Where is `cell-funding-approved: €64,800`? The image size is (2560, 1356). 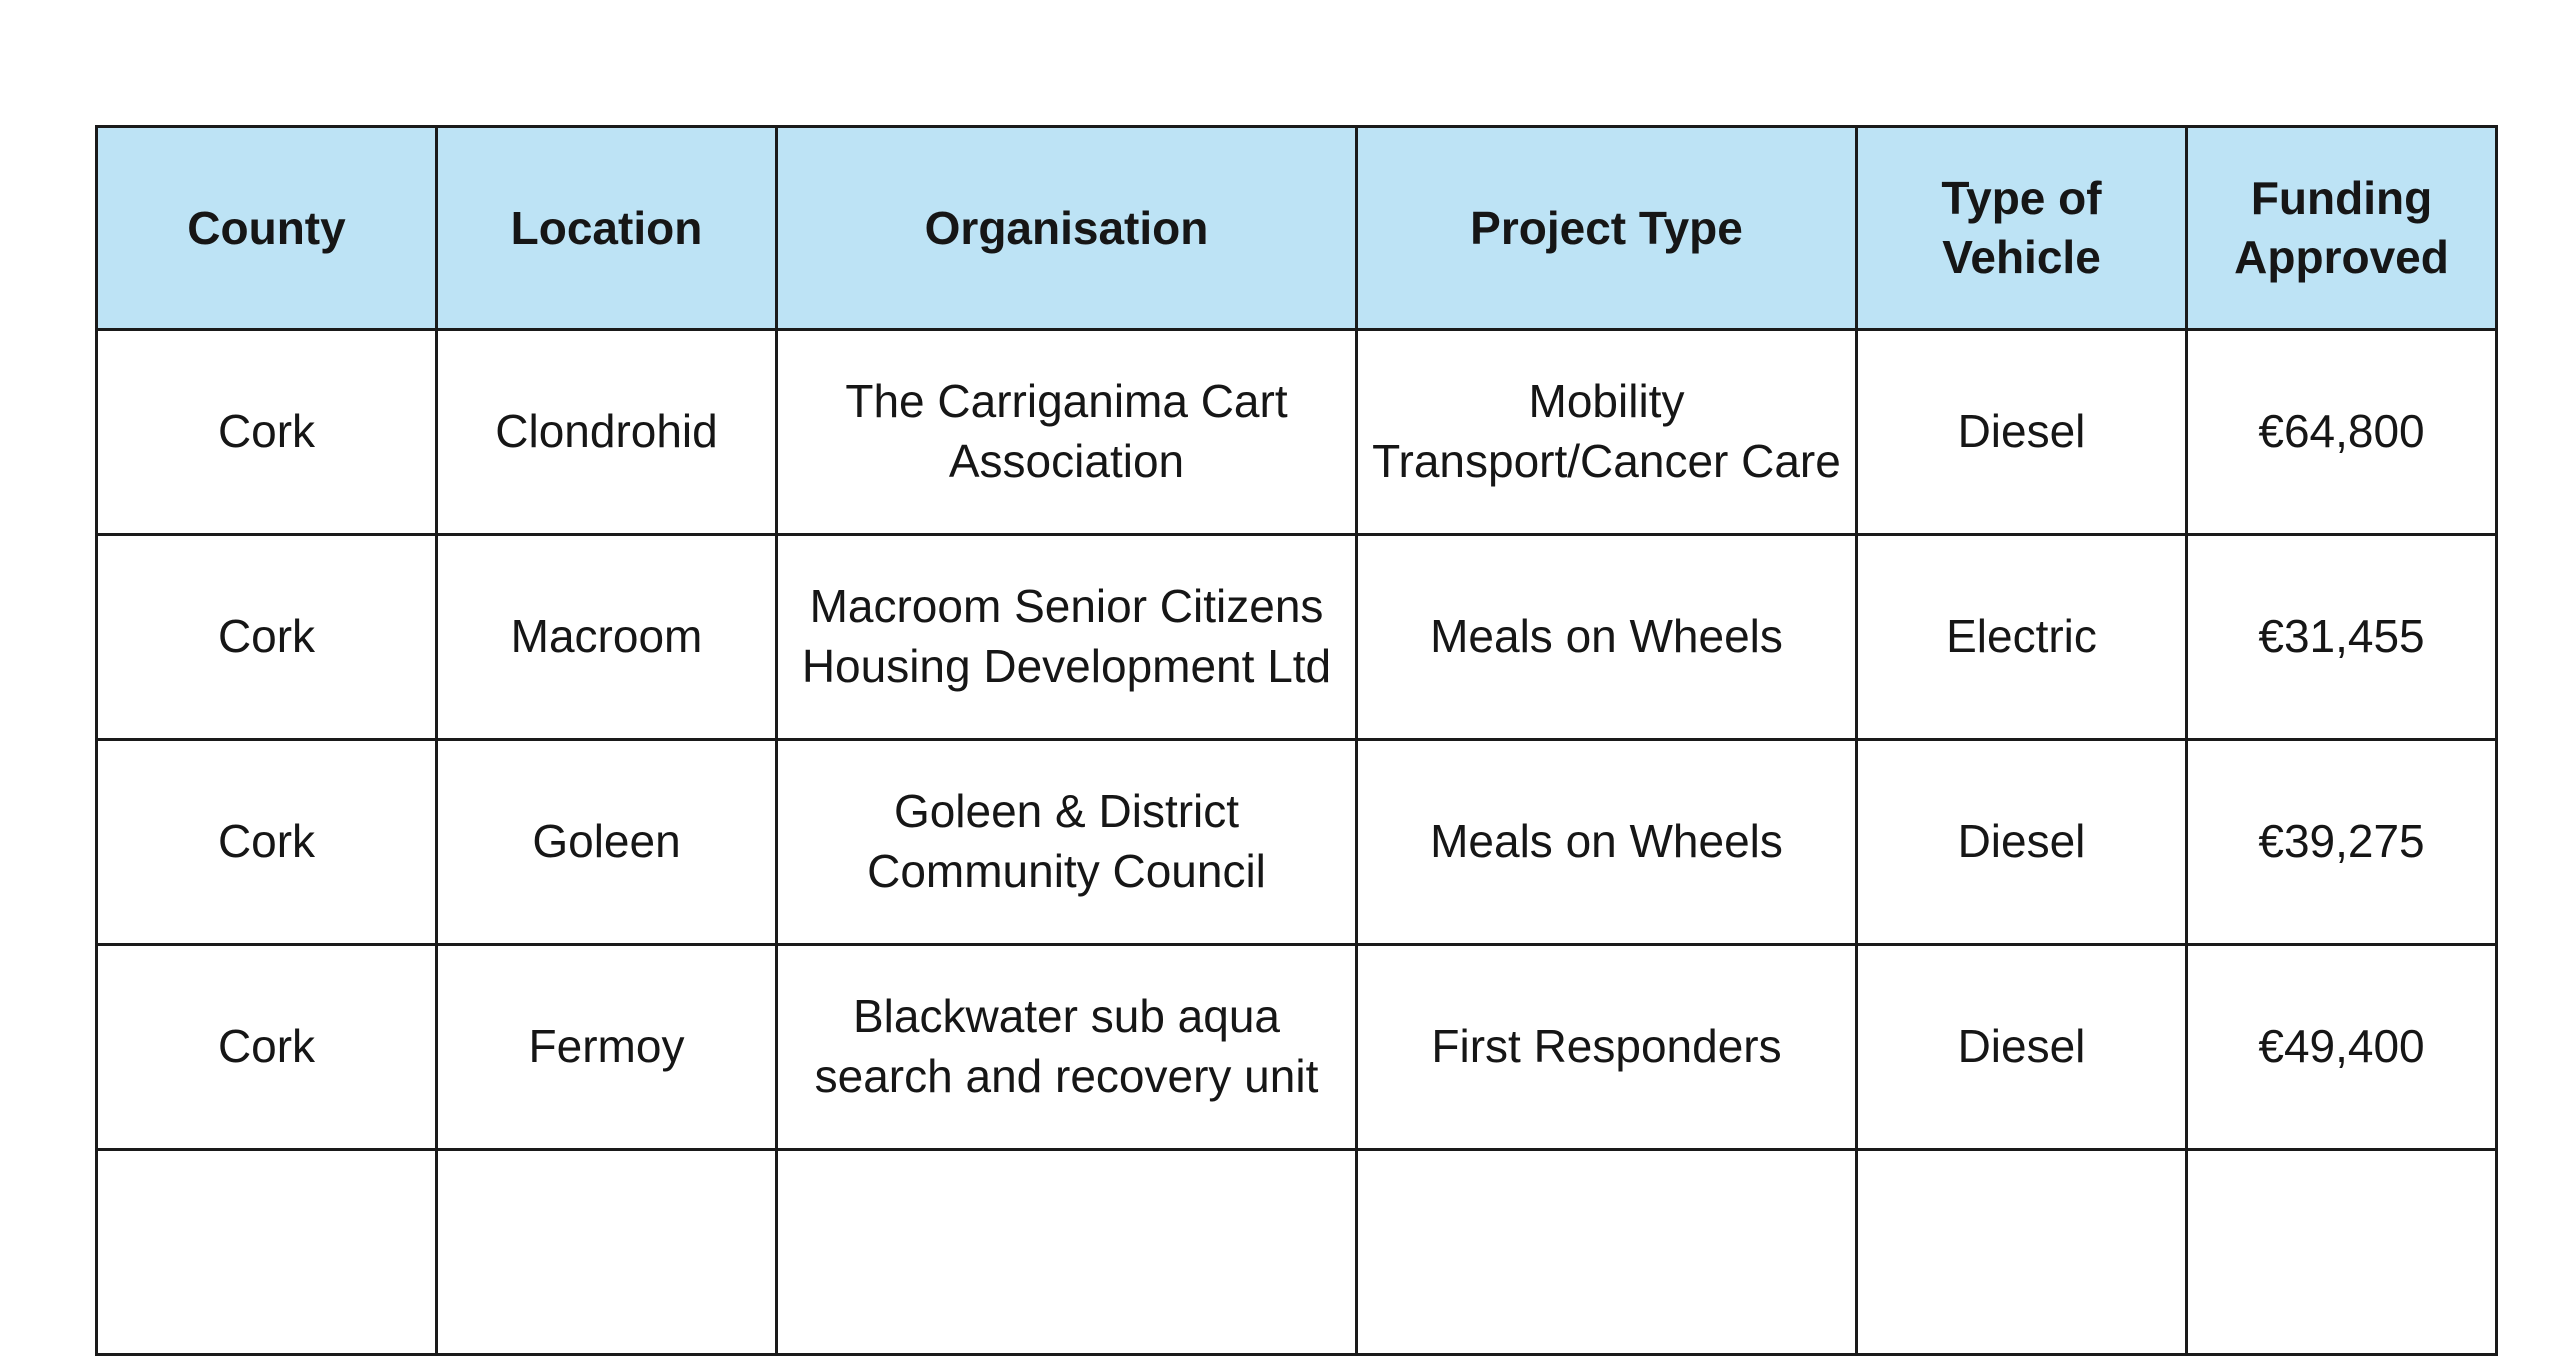
cell-funding-approved: €64,800 is located at coordinates (2341, 432).